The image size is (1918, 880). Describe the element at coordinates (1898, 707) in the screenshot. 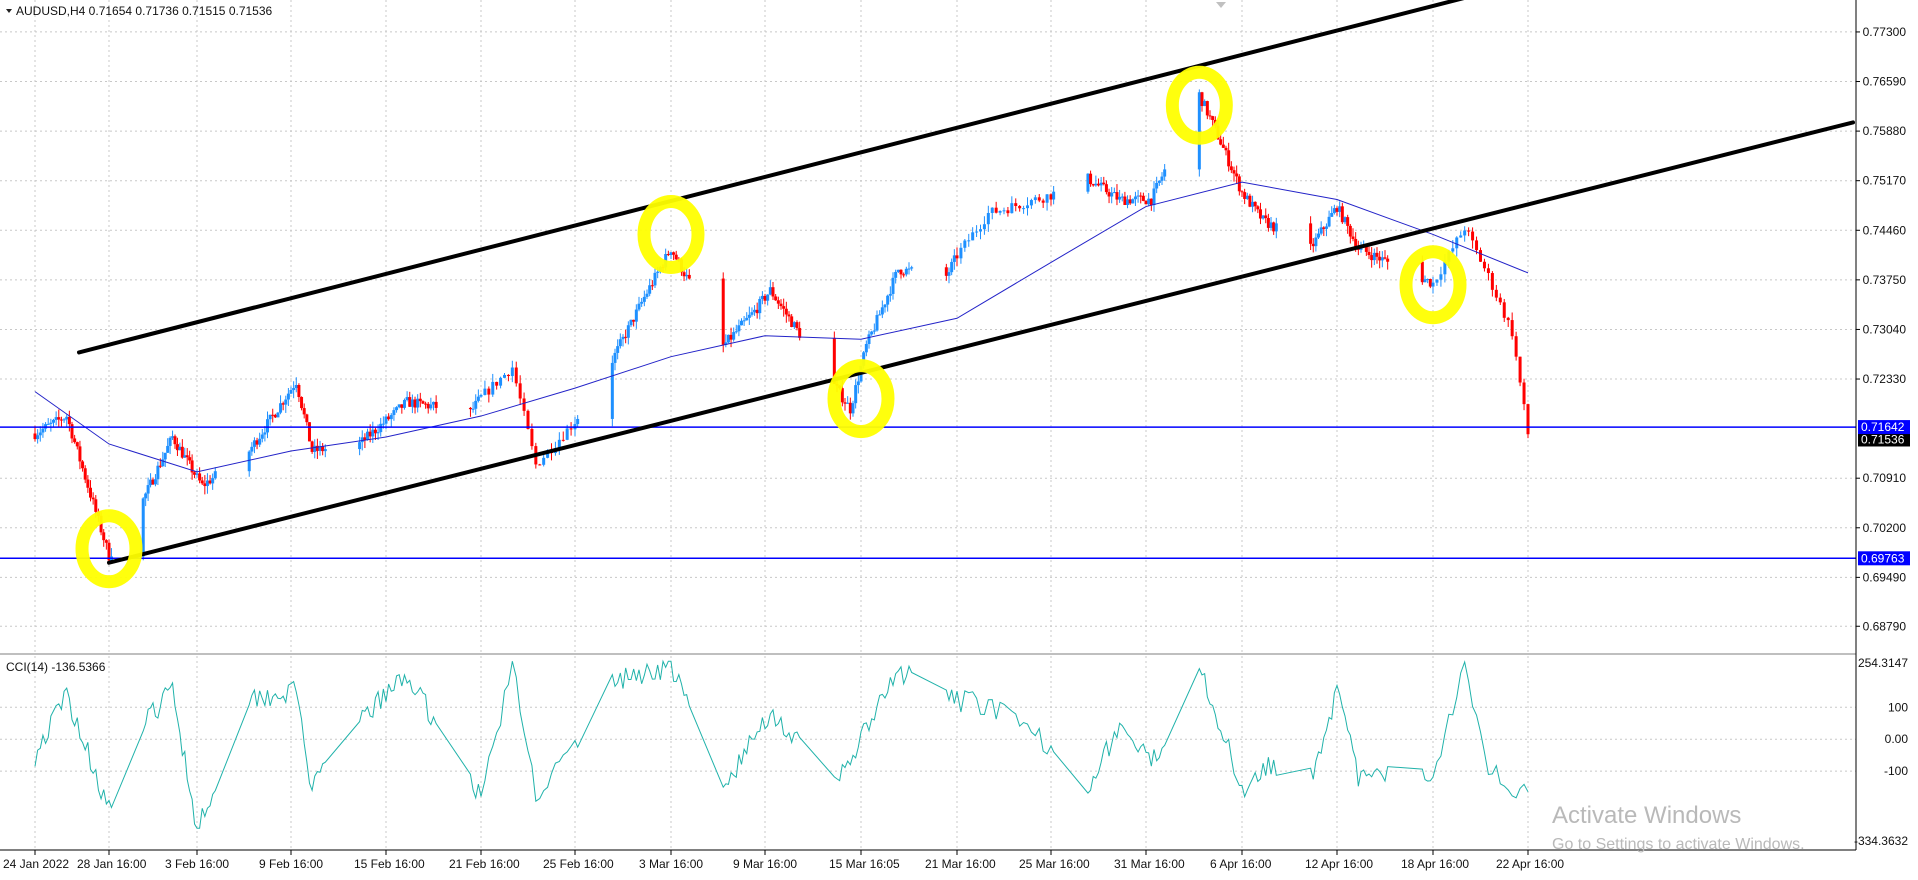

I see `cci-tick-label: 100` at that location.